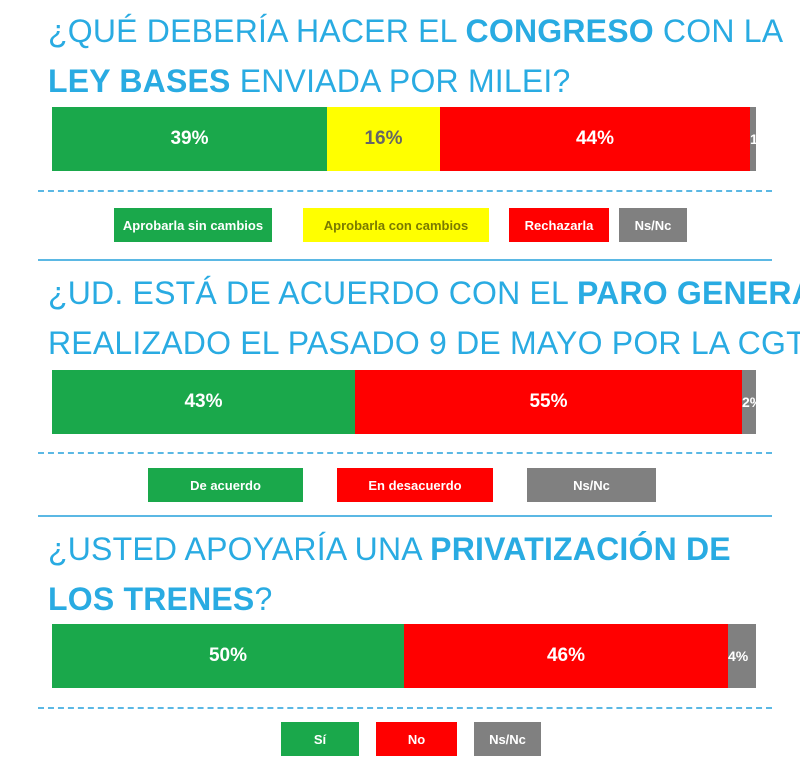 The width and height of the screenshot is (800, 763). I want to click on bar-segment: 39%, so click(189, 139).